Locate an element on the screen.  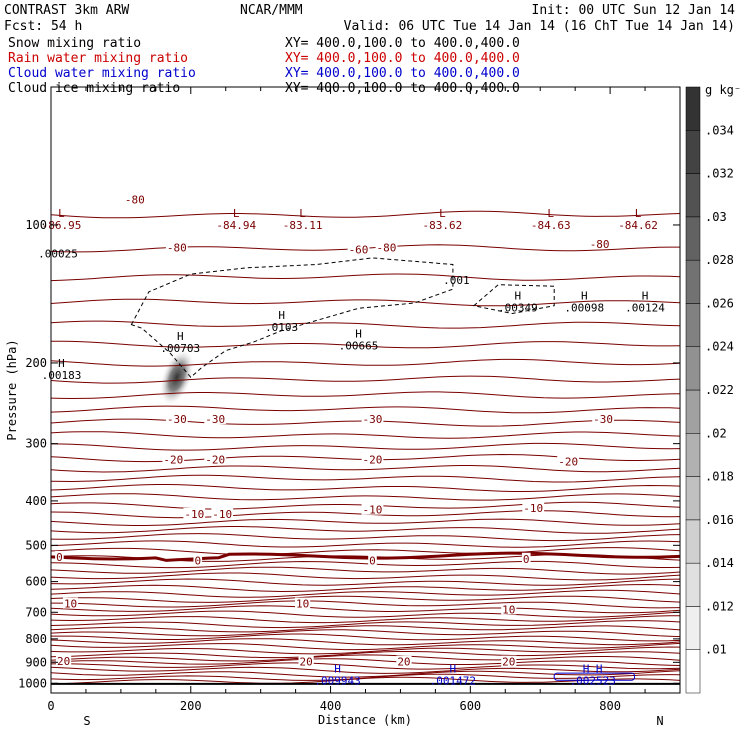
cloud-ice-contour is located at coordinates (513, 299).